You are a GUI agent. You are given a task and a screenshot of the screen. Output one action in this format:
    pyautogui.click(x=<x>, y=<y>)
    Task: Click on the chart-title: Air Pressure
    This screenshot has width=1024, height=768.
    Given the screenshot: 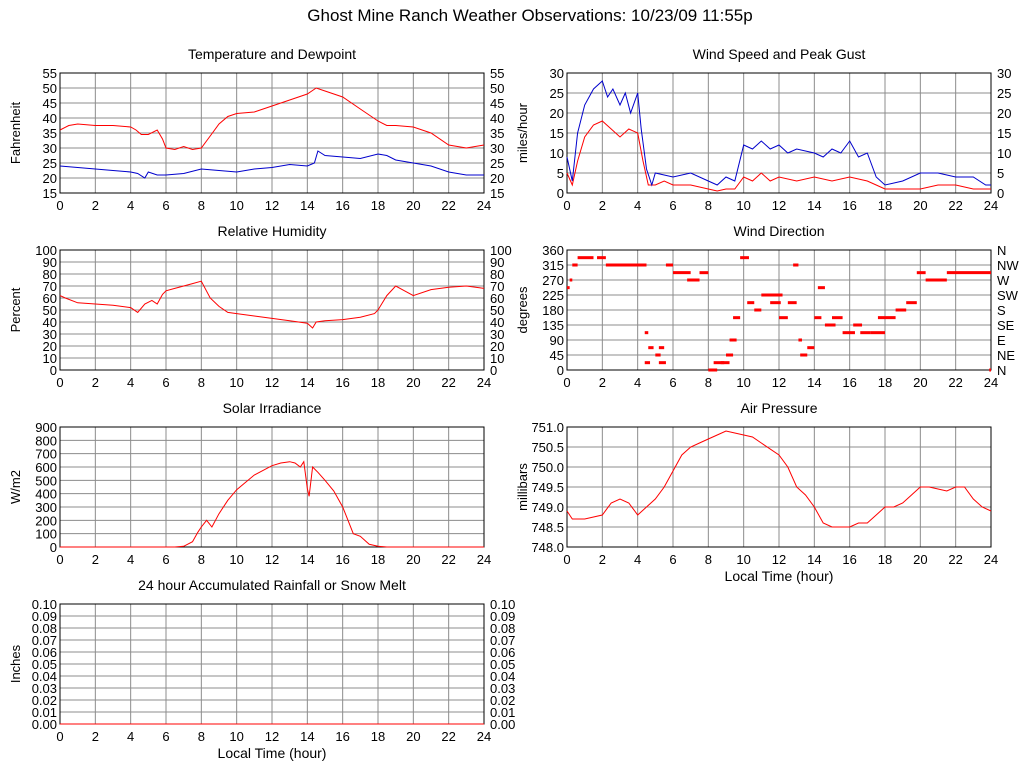 What is the action you would take?
    pyautogui.click(x=778, y=408)
    